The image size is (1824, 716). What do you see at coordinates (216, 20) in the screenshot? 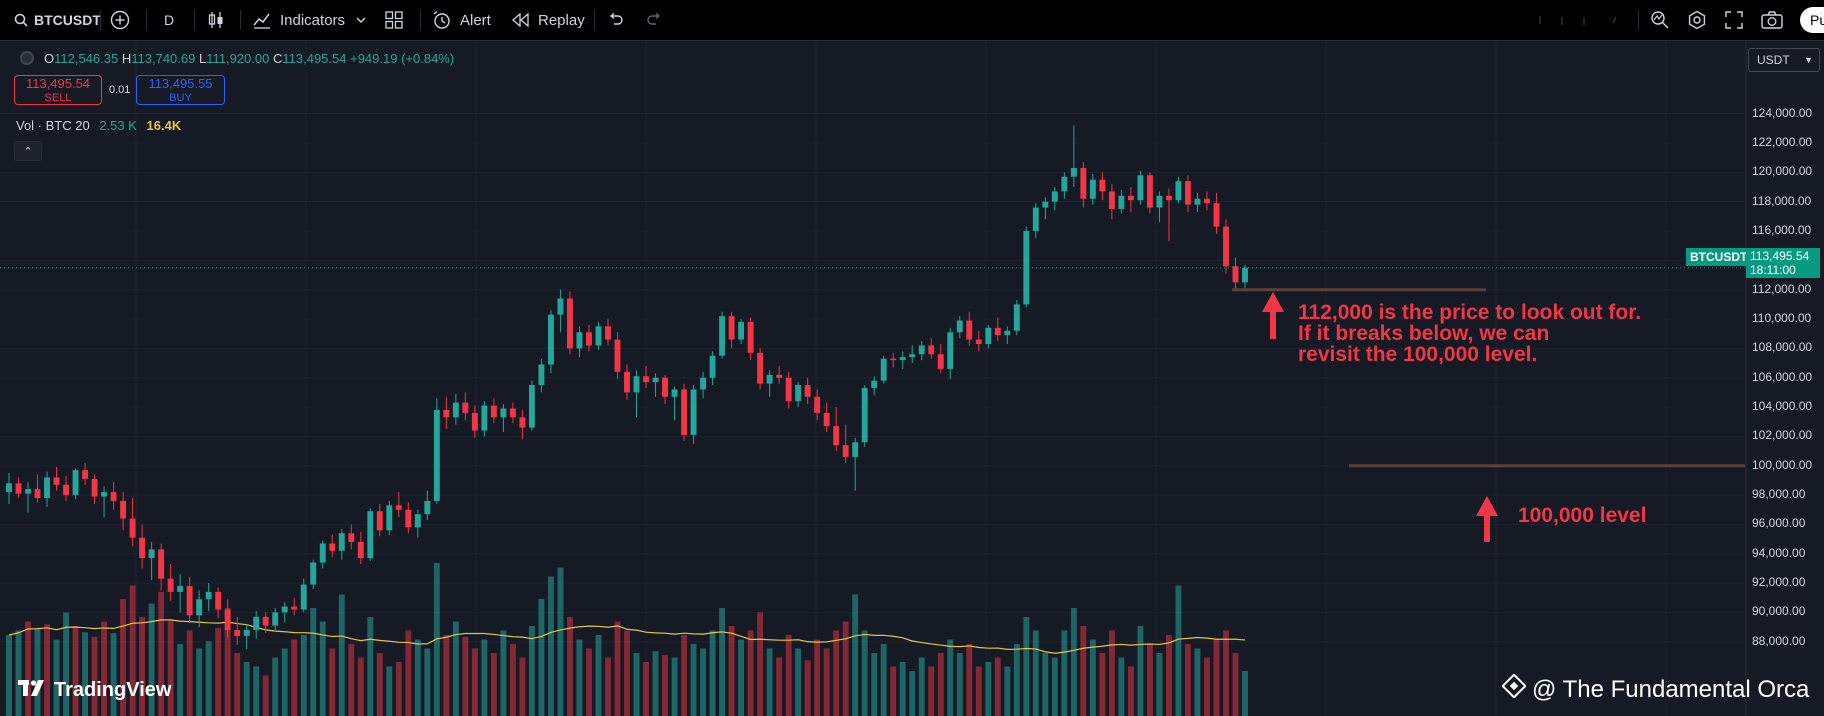
I see `chart-type-button` at bounding box center [216, 20].